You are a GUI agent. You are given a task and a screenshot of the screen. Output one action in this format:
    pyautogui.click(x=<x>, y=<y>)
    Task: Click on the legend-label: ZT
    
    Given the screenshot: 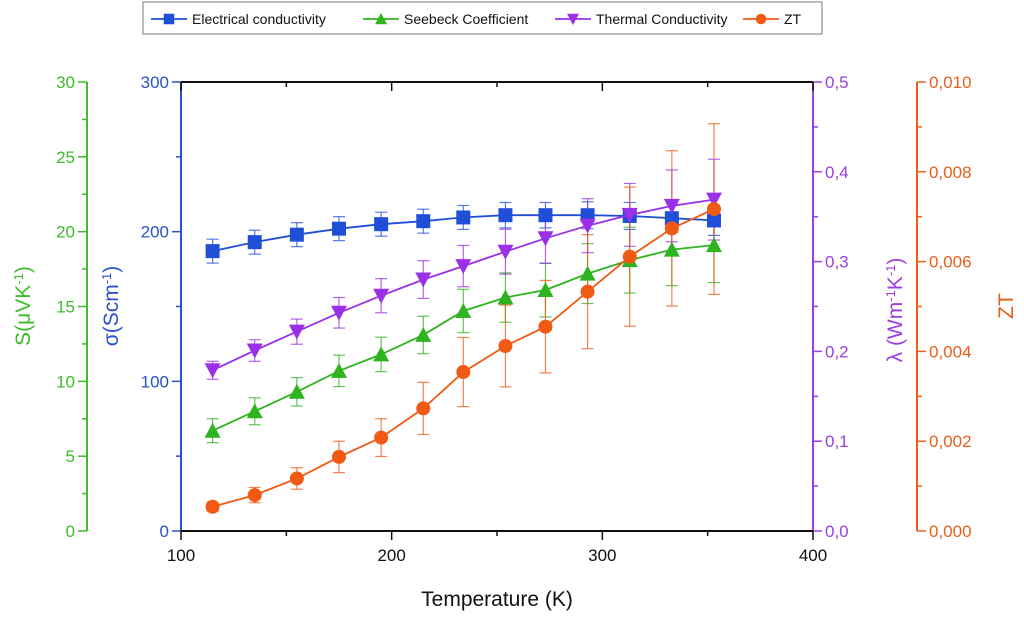 What is the action you would take?
    pyautogui.click(x=793, y=19)
    